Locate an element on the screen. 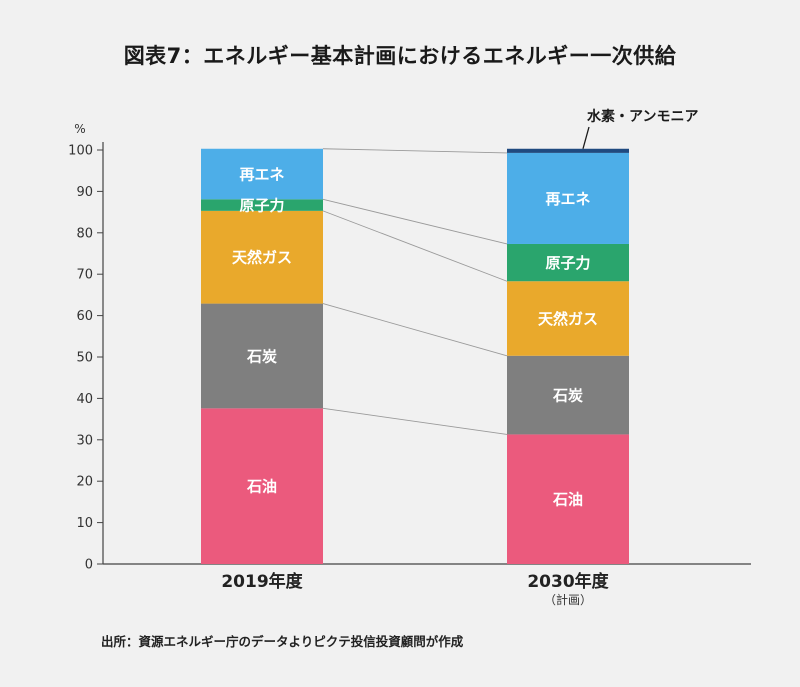  y-tick-label: 60 is located at coordinates (84, 316).